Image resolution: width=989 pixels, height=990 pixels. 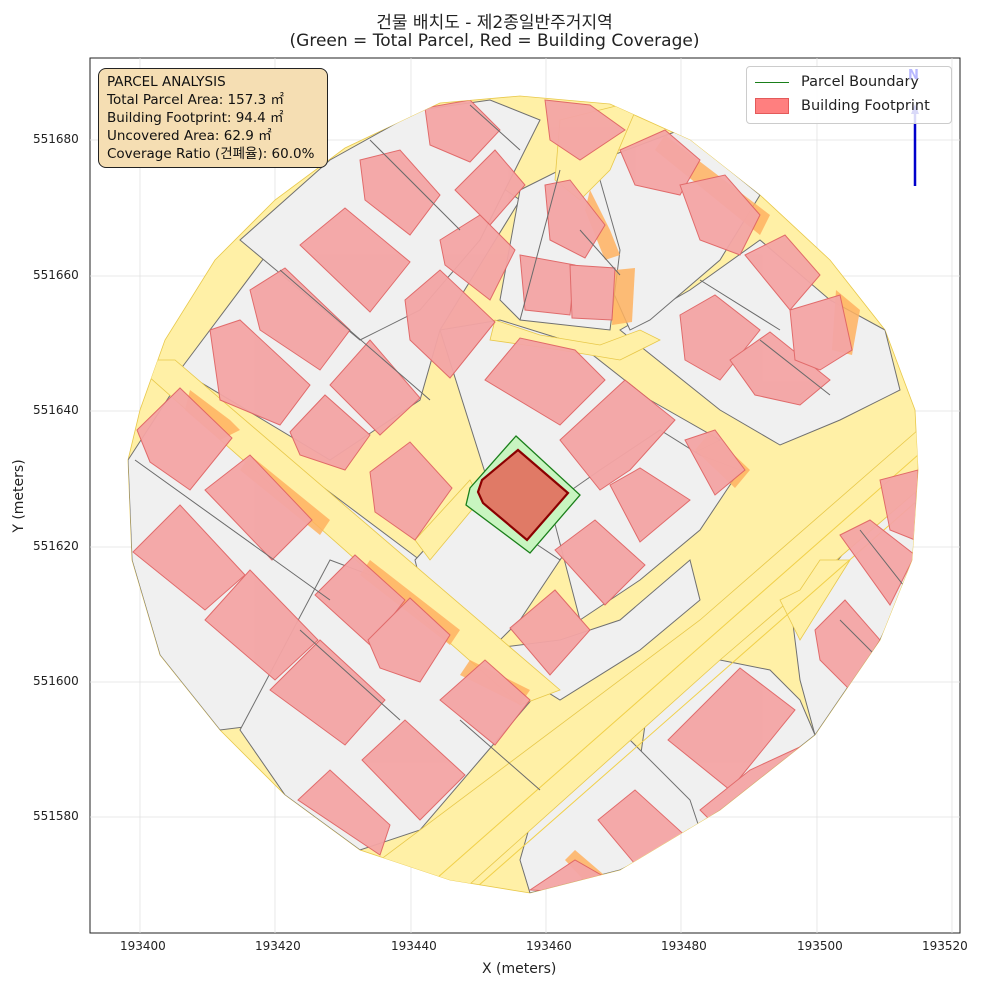 I want to click on y-tick-label: 551600, so click(x=56, y=681).